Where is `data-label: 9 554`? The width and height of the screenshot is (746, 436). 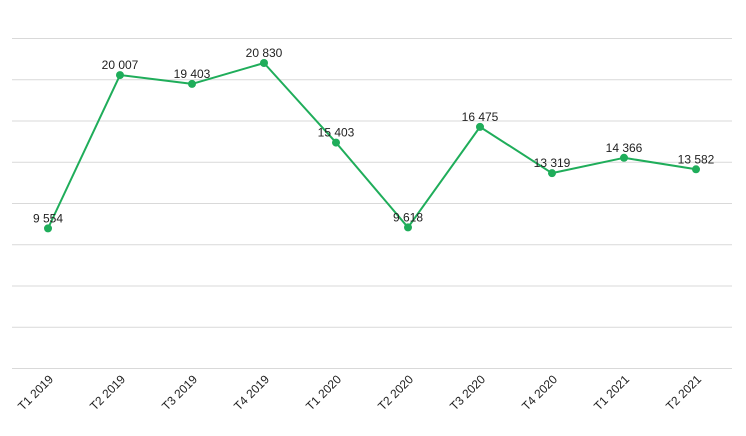
data-label: 9 554 is located at coordinates (48, 218).